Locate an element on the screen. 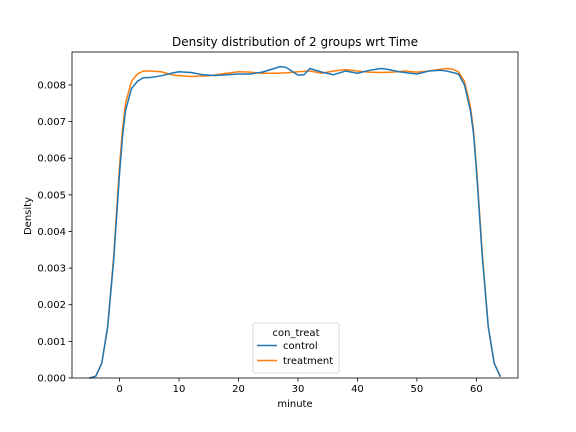 The width and height of the screenshot is (576, 432). y-tick-label: 0.007 is located at coordinates (51, 122).